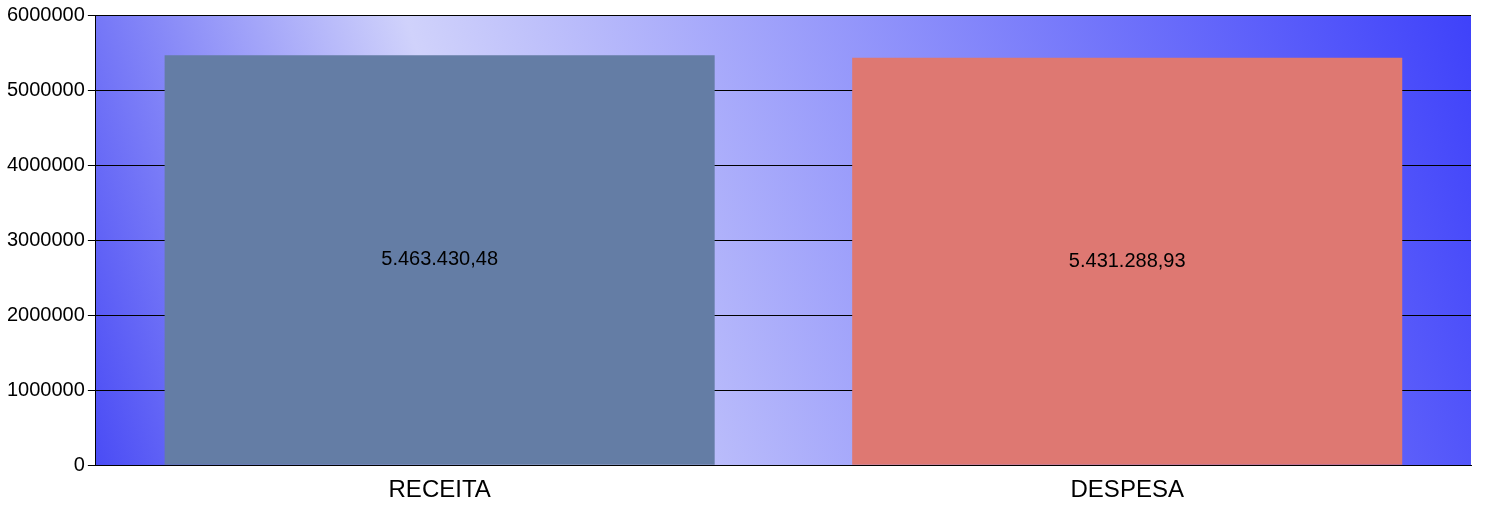 The width and height of the screenshot is (1499, 512). I want to click on data-label: 5.463.430,48, so click(440, 258).